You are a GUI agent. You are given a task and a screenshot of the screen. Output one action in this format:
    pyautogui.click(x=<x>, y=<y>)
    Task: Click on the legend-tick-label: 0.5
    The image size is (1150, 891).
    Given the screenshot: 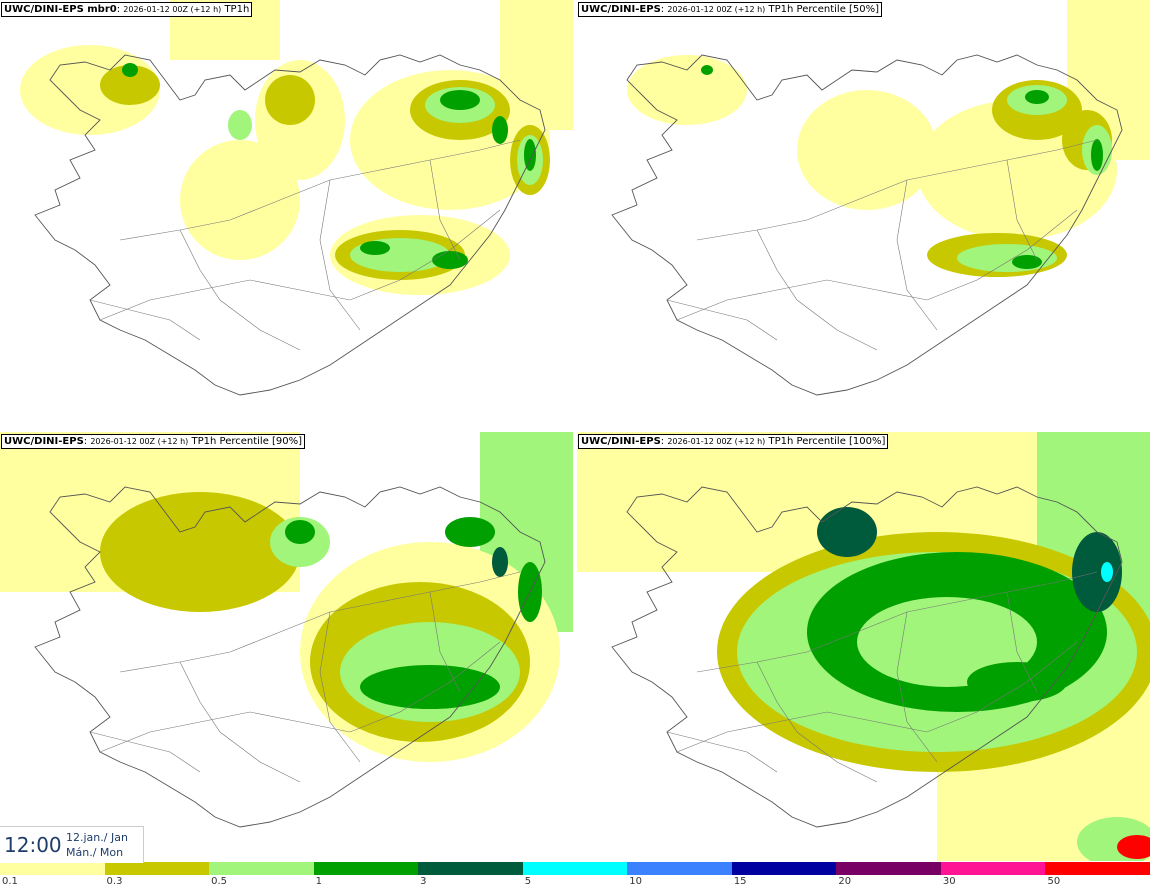 What is the action you would take?
    pyautogui.click(x=219, y=881)
    